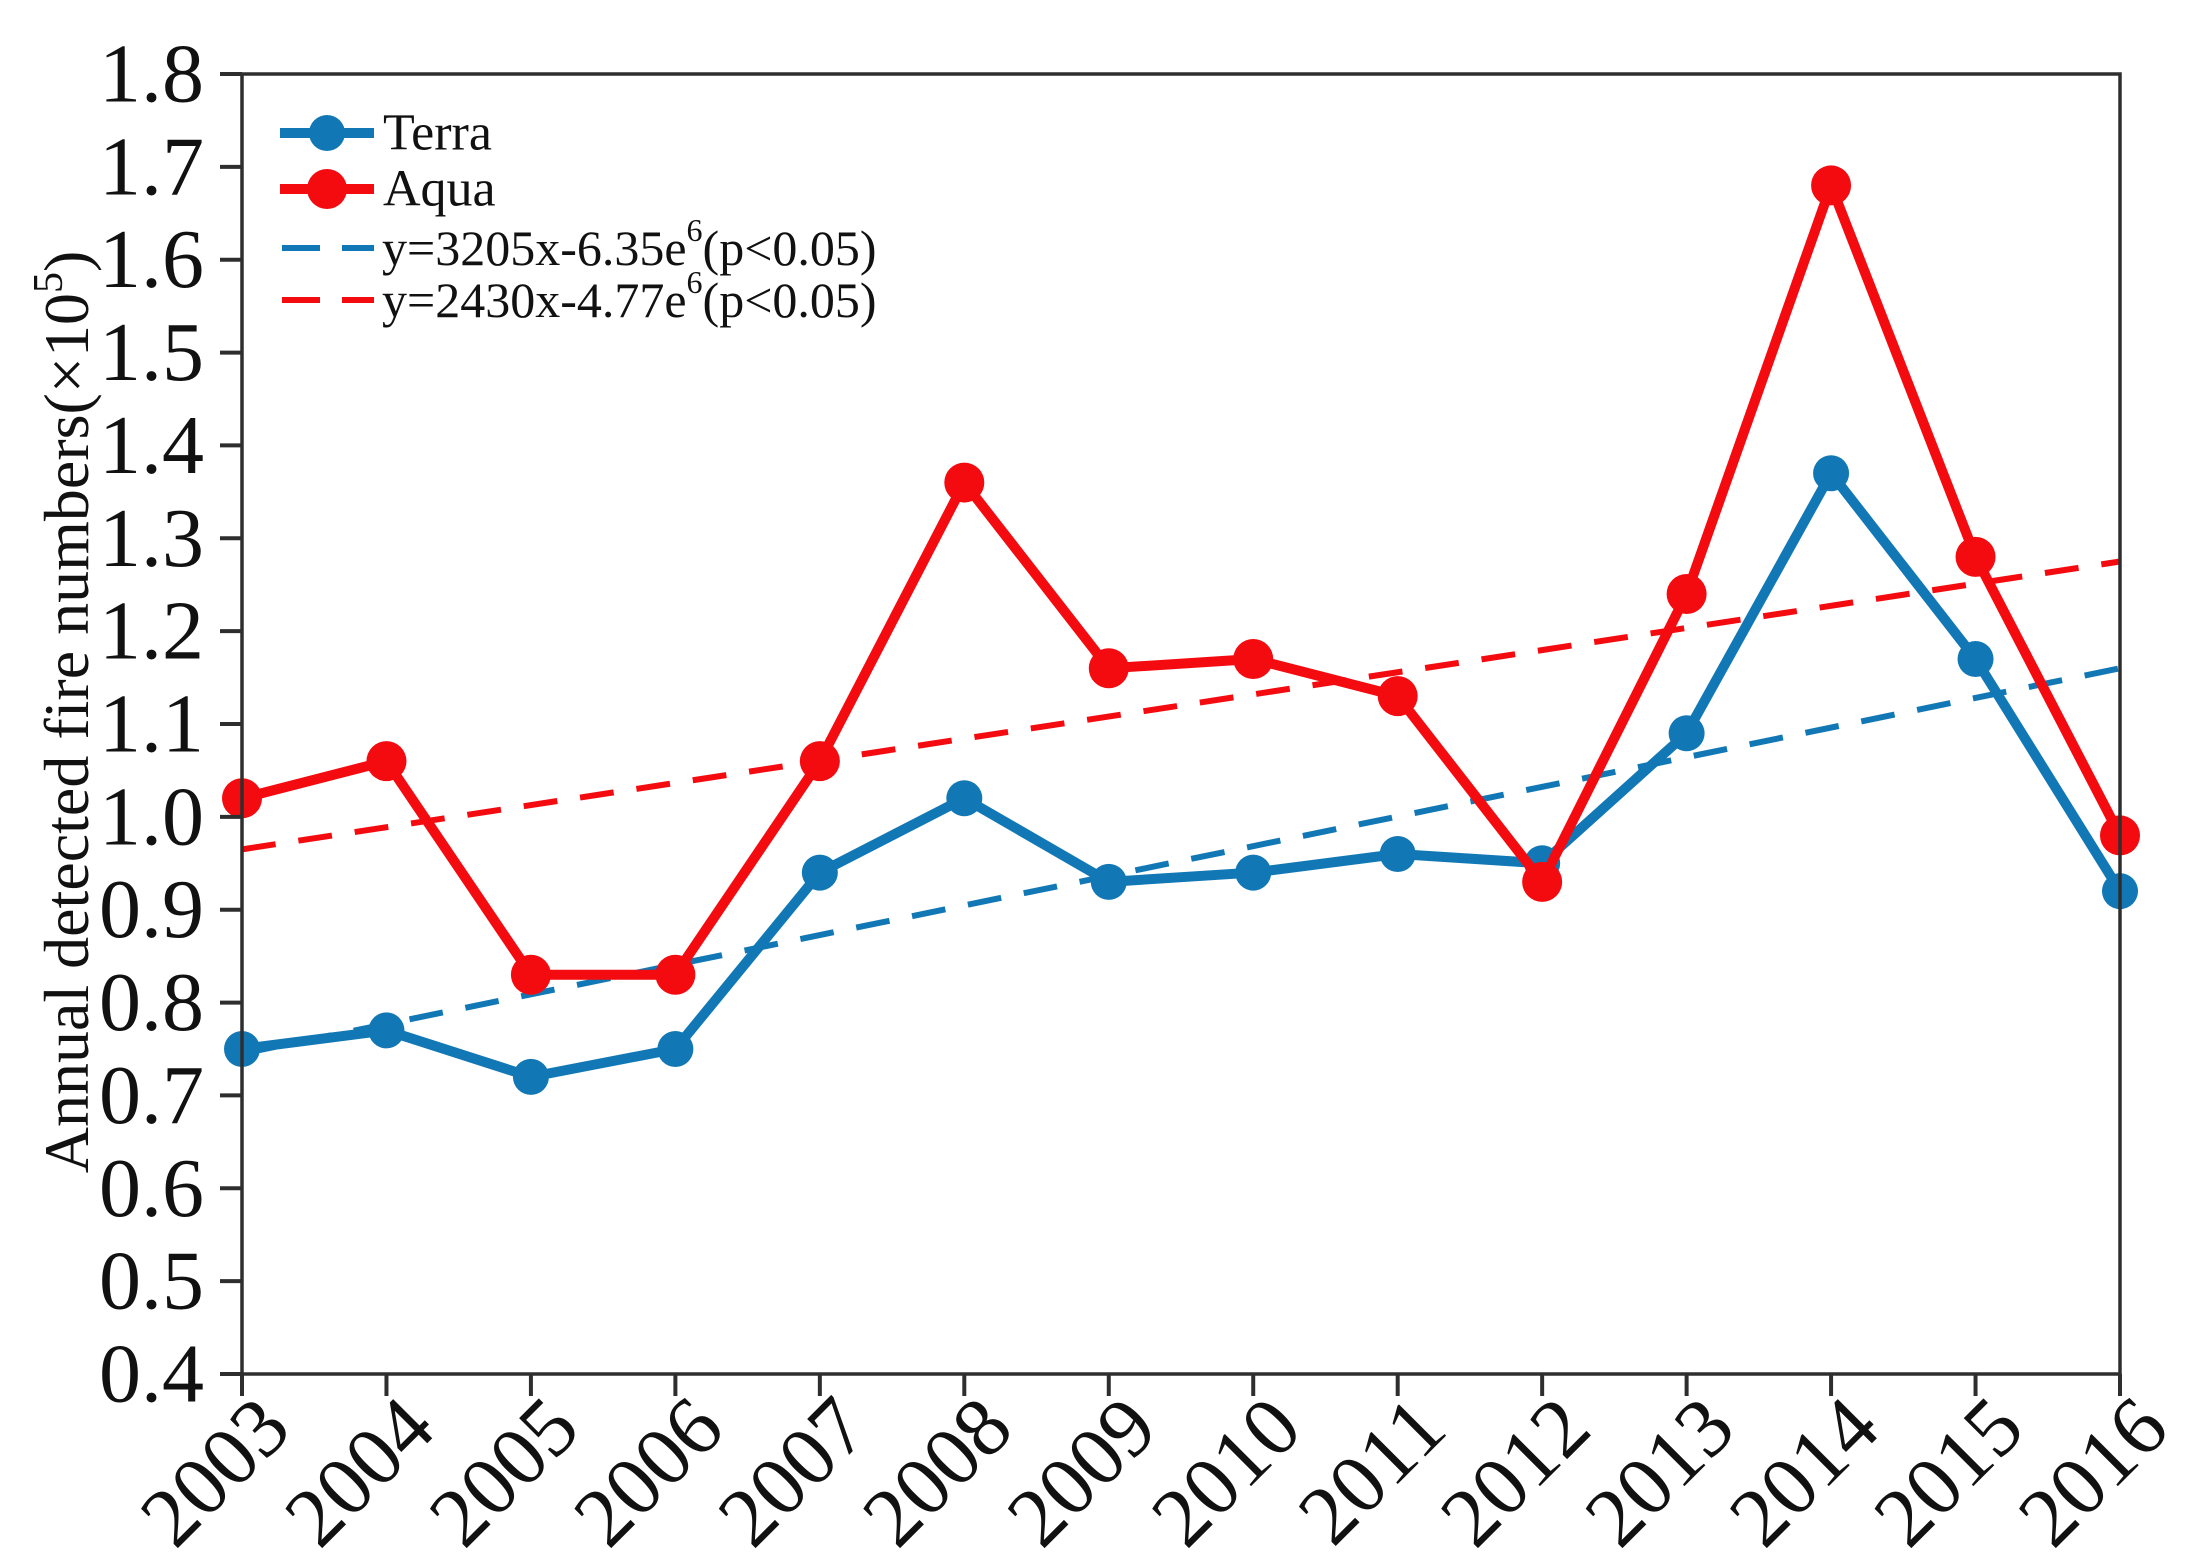 This screenshot has height=1567, width=2202. Describe the element at coordinates (1515, 1472) in the screenshot. I see `x-tick-label: 2012` at that location.